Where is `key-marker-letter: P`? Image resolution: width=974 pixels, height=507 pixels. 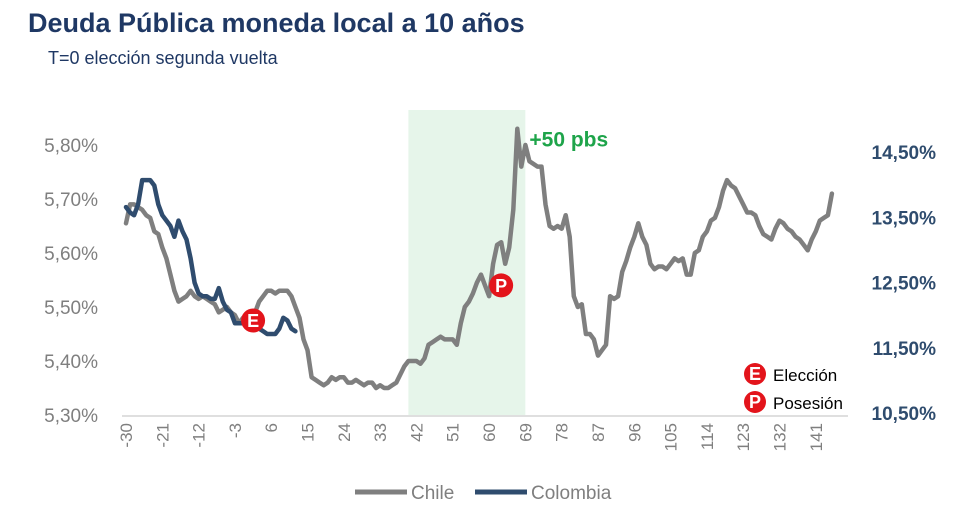
key-marker-letter: P is located at coordinates (755, 402).